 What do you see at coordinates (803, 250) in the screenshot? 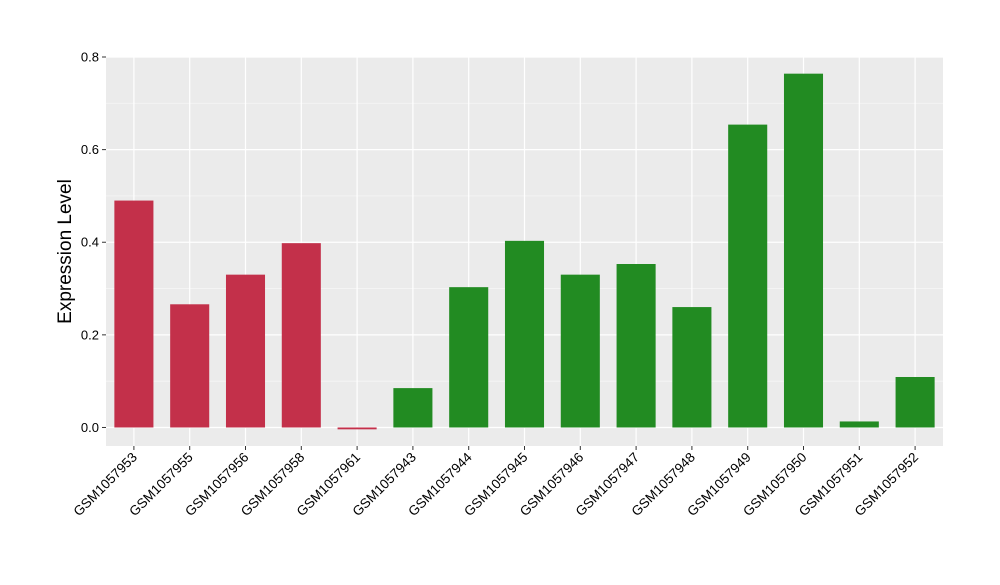
I see `bar-GSM1057950` at bounding box center [803, 250].